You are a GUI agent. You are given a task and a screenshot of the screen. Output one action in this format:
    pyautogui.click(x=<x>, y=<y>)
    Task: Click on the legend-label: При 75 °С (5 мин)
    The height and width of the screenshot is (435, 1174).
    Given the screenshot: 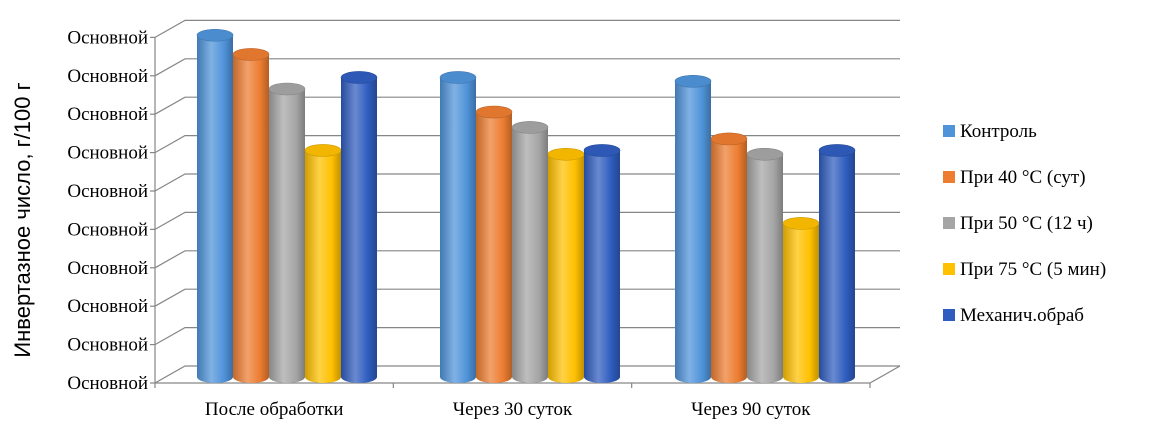 What is the action you would take?
    pyautogui.click(x=1033, y=269)
    